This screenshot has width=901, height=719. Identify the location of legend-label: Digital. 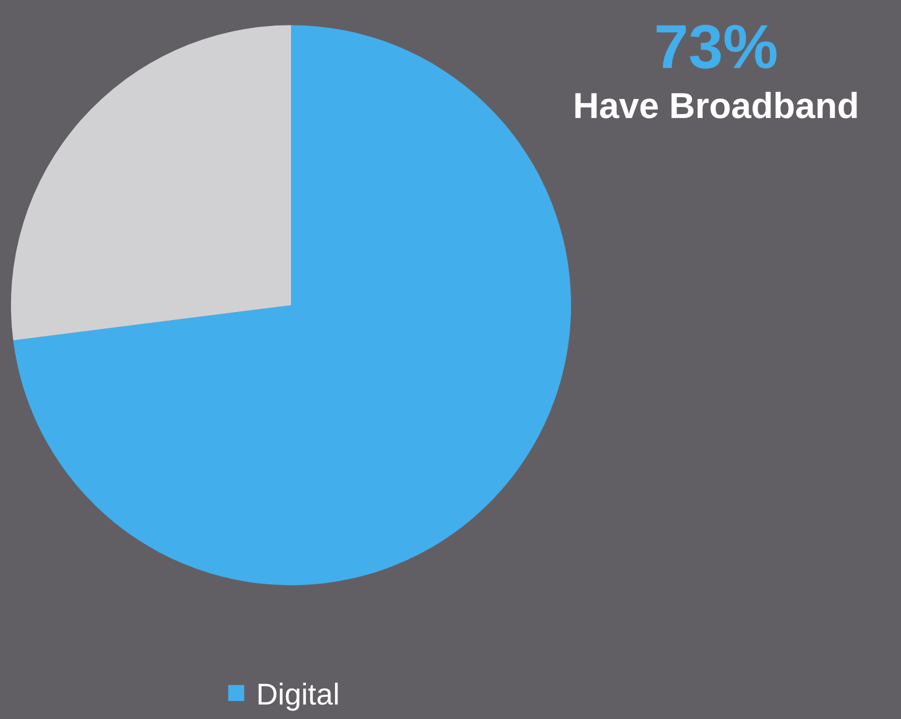
(298, 695).